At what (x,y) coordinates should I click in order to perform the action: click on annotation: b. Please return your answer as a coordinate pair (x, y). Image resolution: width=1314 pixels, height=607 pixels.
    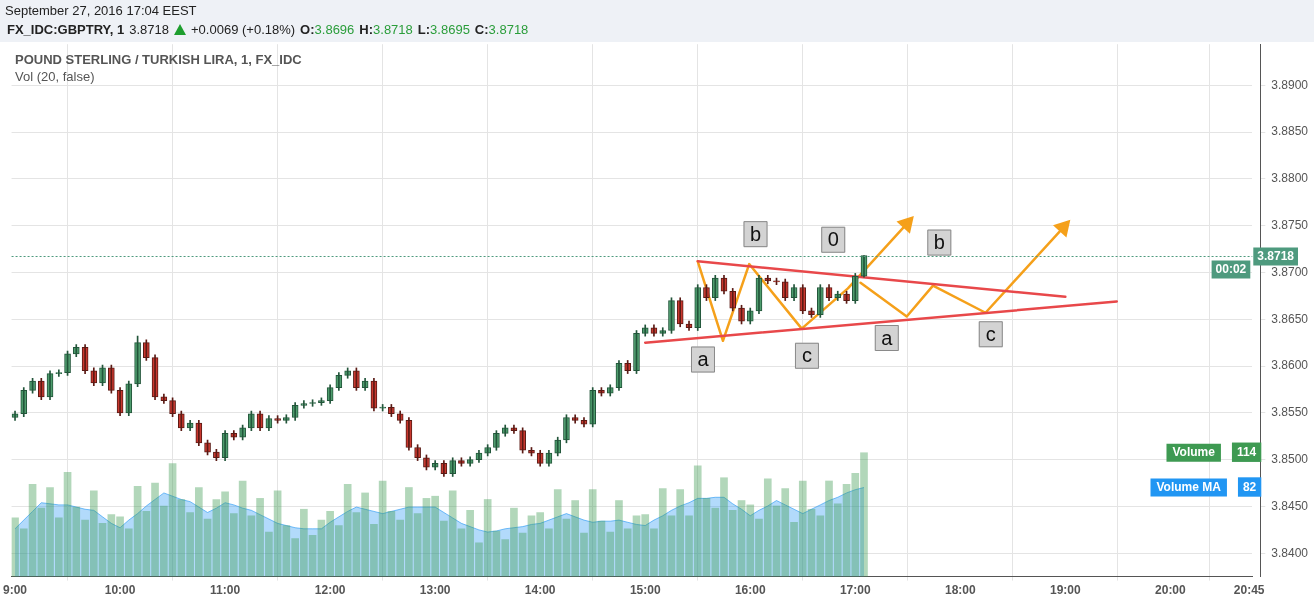
    Looking at the image, I should click on (939, 242).